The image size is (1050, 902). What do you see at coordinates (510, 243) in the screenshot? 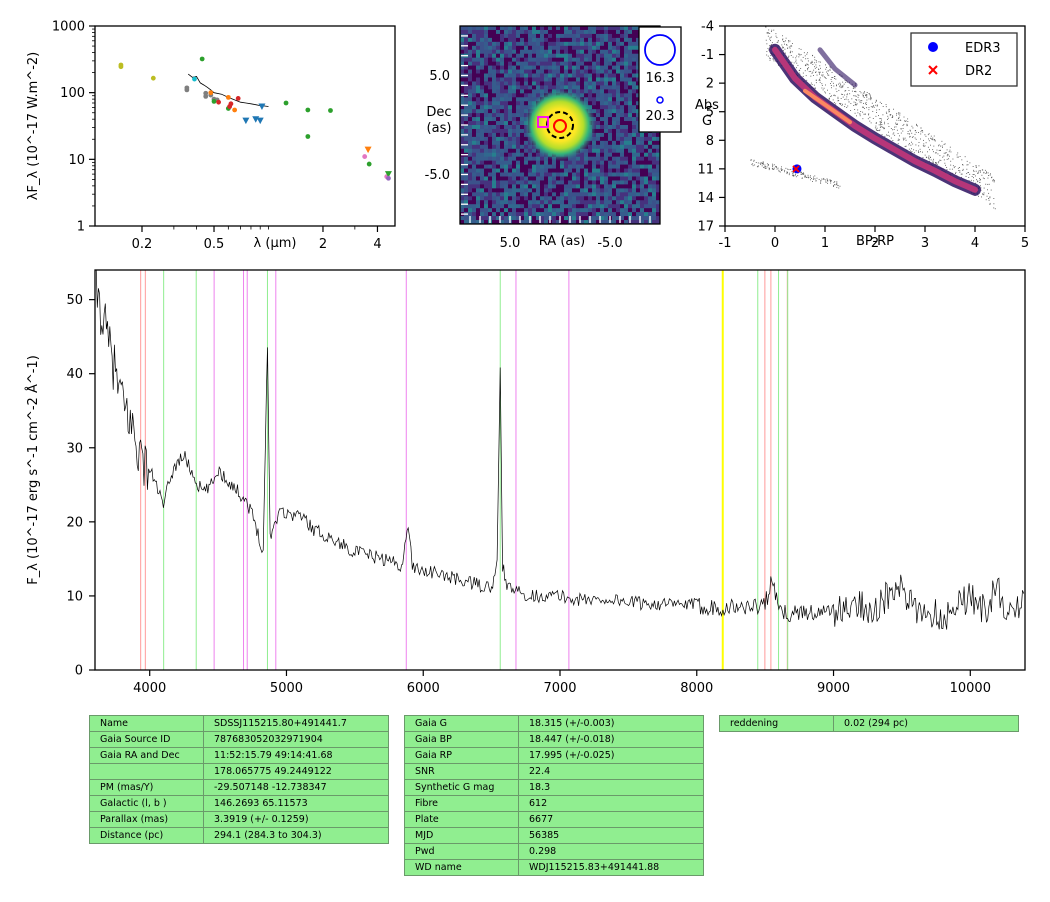
I see `image-xtick-label: 5.0` at bounding box center [510, 243].